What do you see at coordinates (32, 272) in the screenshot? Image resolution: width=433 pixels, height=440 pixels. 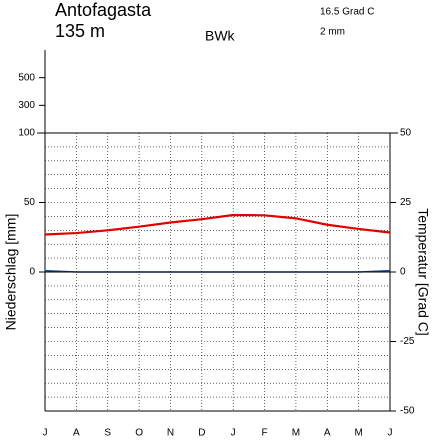 I see `y-tick-label: 0` at bounding box center [32, 272].